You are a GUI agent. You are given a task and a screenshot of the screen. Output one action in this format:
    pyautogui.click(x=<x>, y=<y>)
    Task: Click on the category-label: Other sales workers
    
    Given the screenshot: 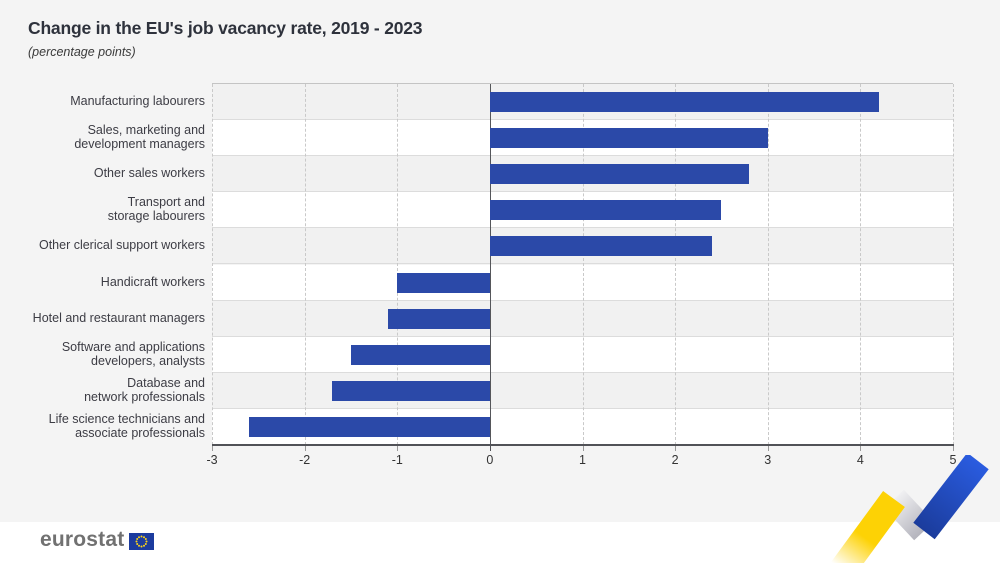 What is the action you would take?
    pyautogui.click(x=149, y=173)
    